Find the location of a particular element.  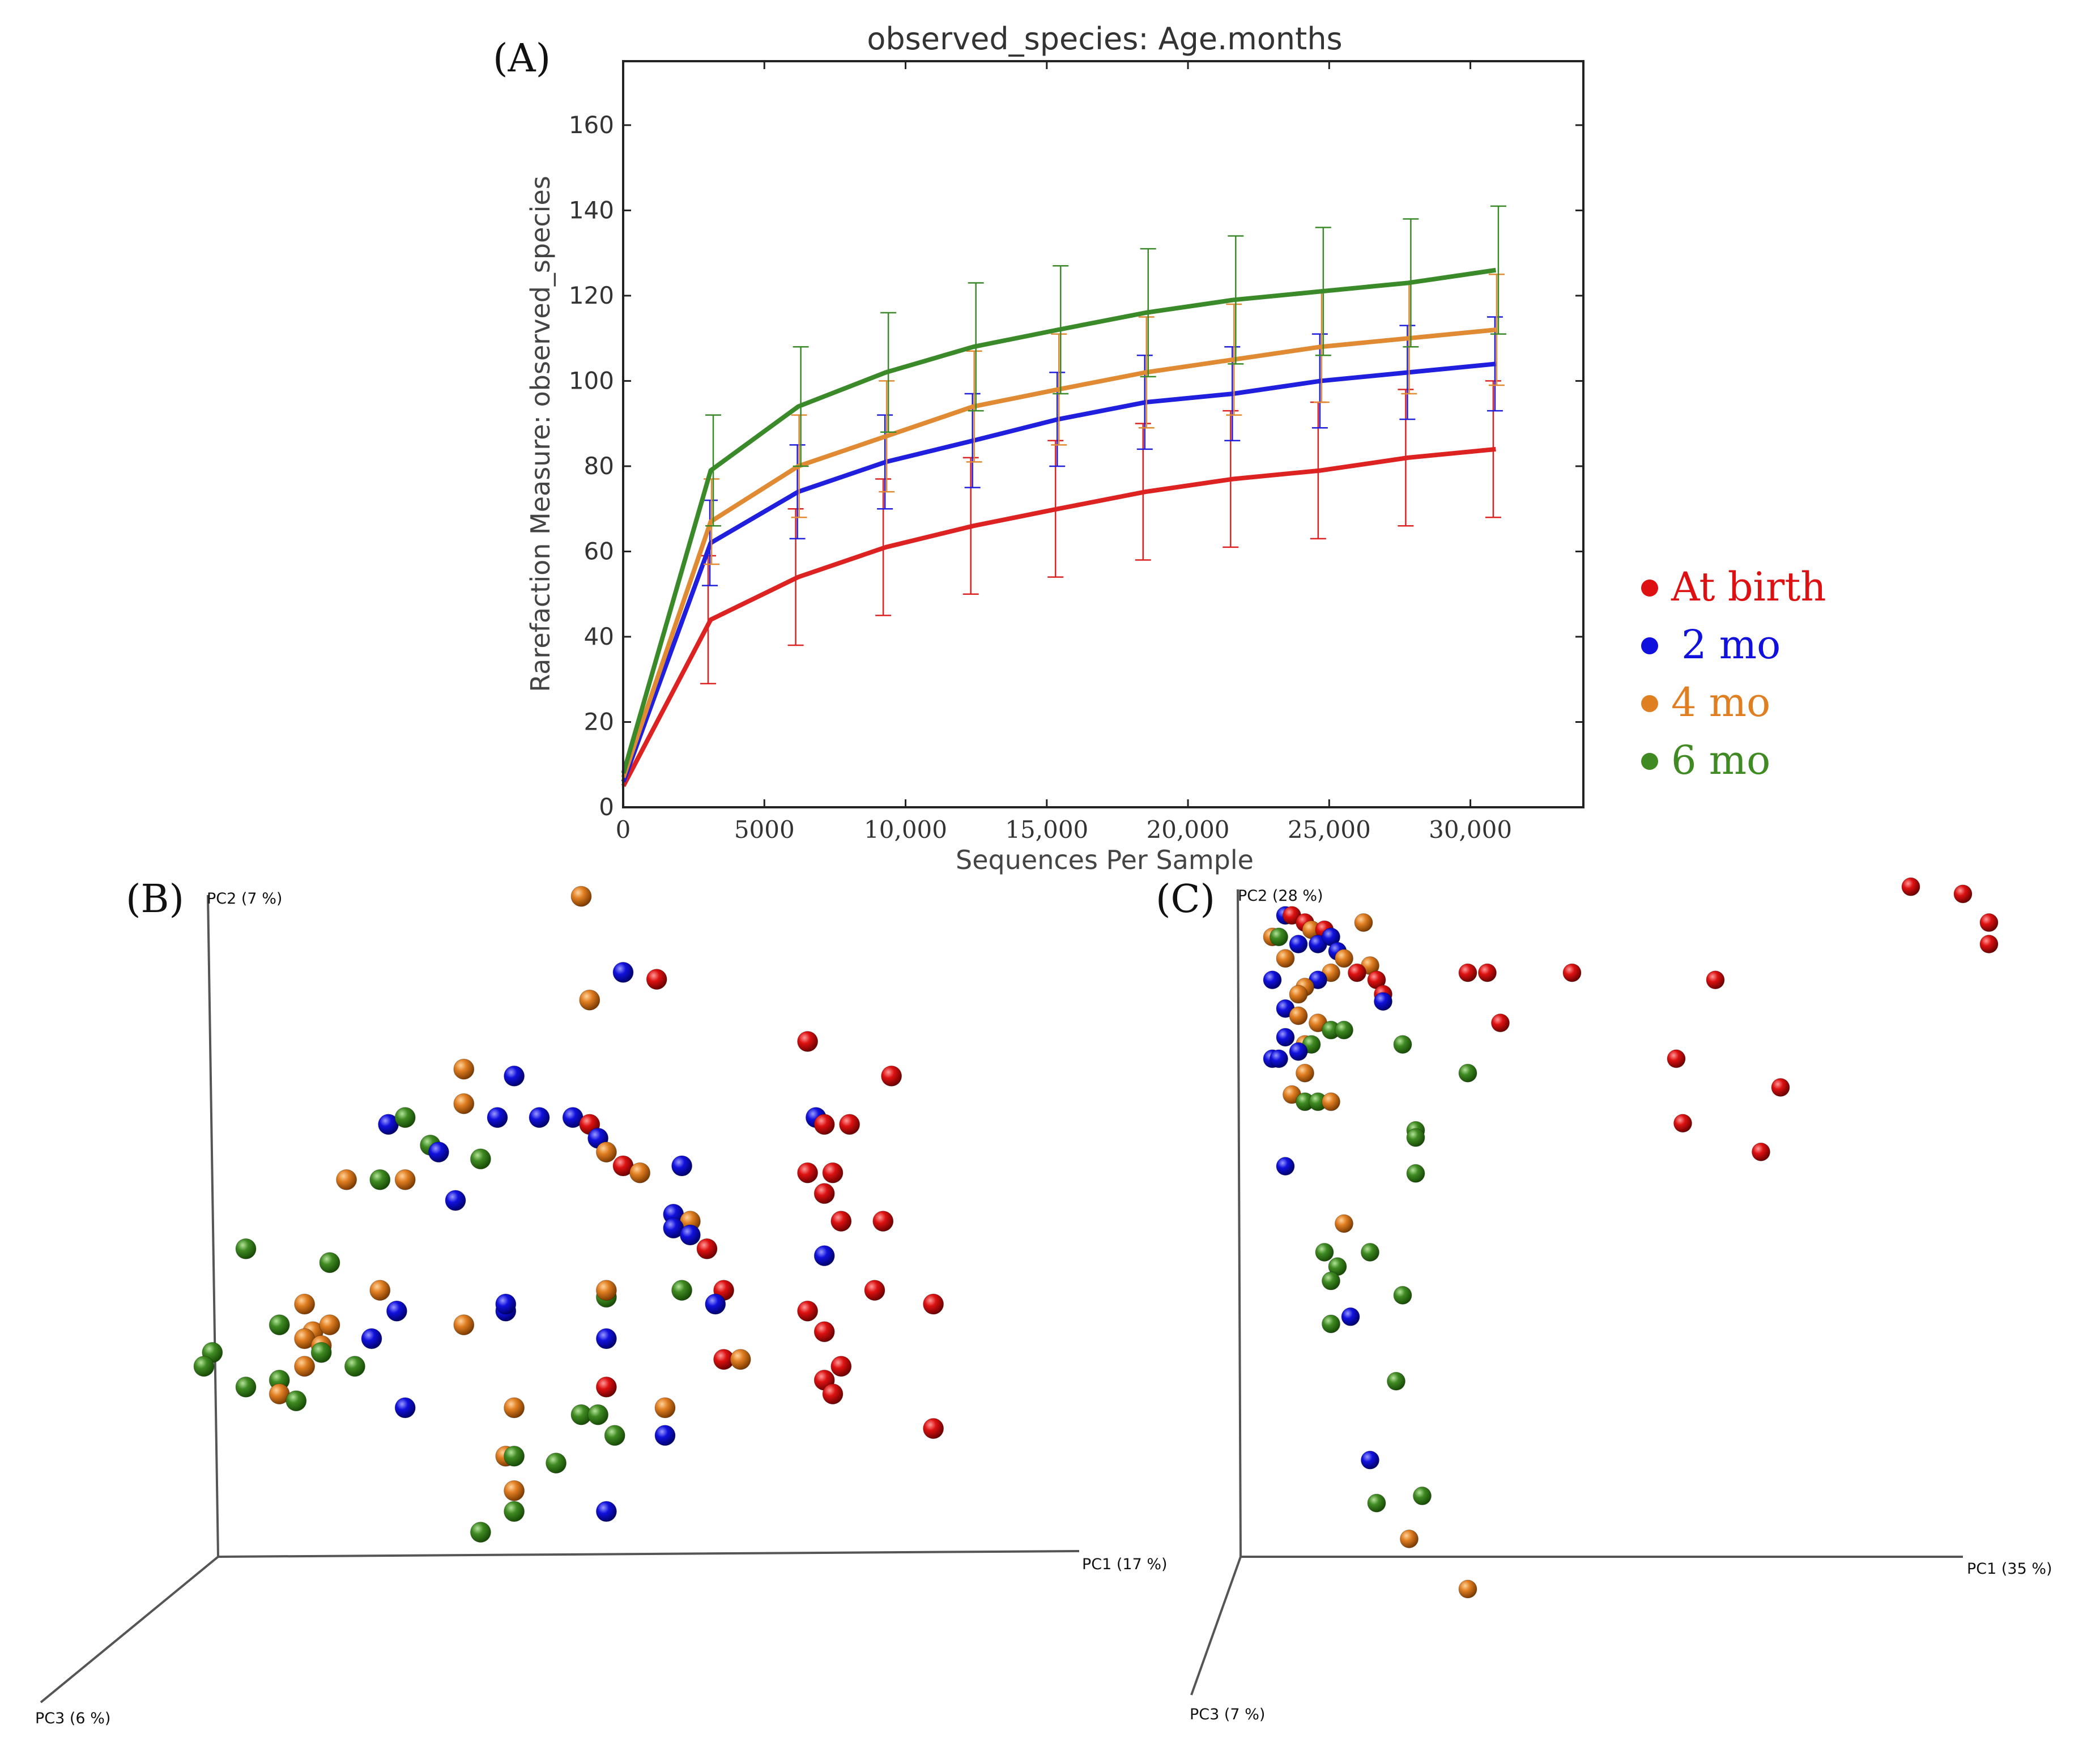

series-4-mo is located at coordinates (1063, 526).